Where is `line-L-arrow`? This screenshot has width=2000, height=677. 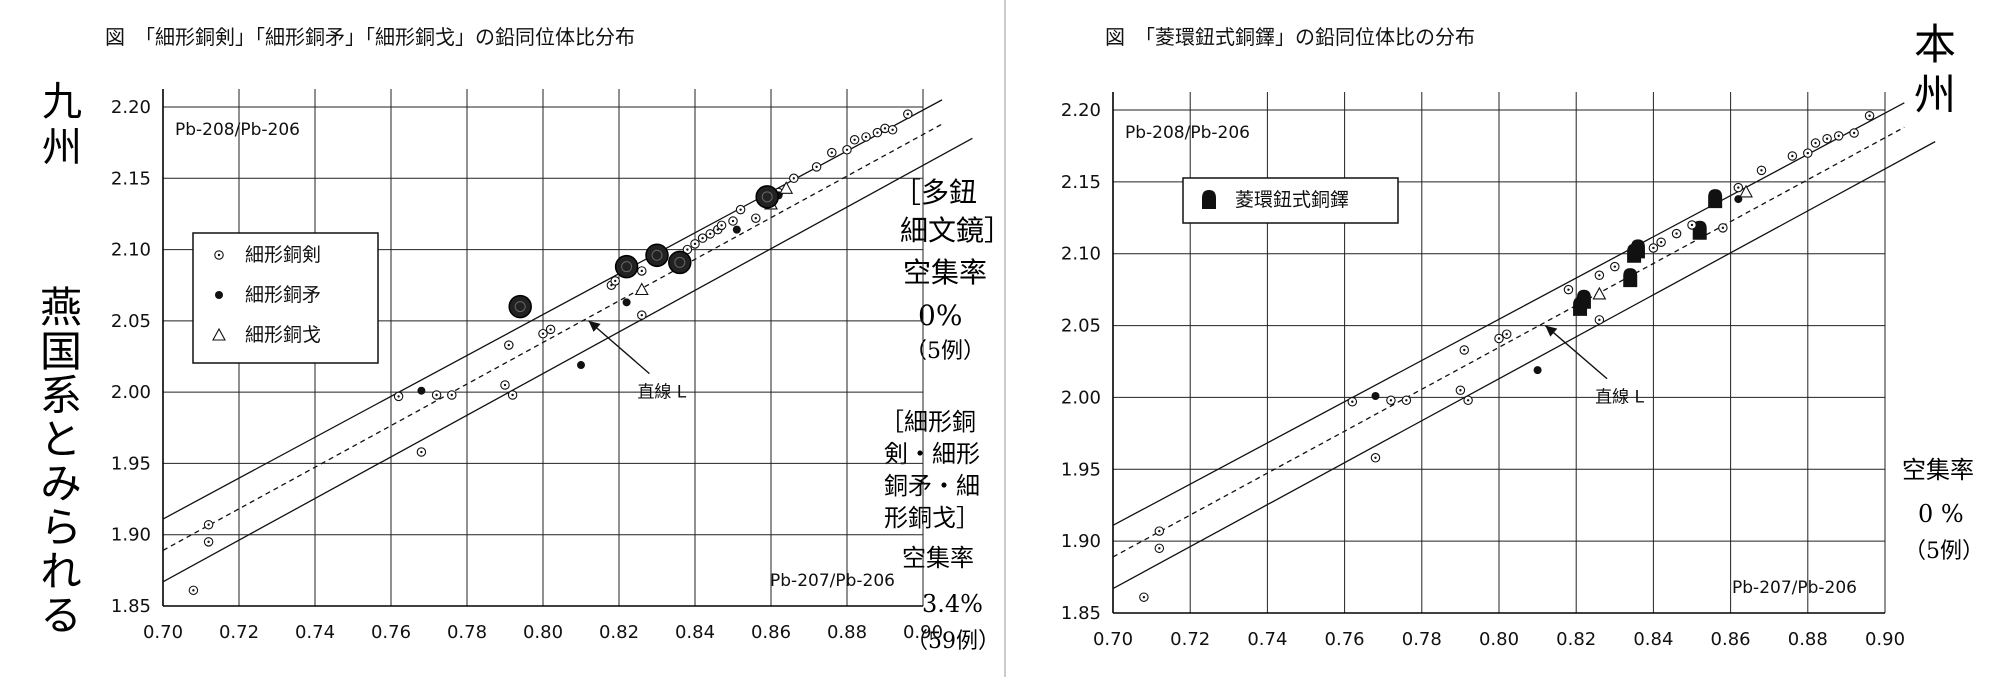 line-L-arrow is located at coordinates (1576, 352).